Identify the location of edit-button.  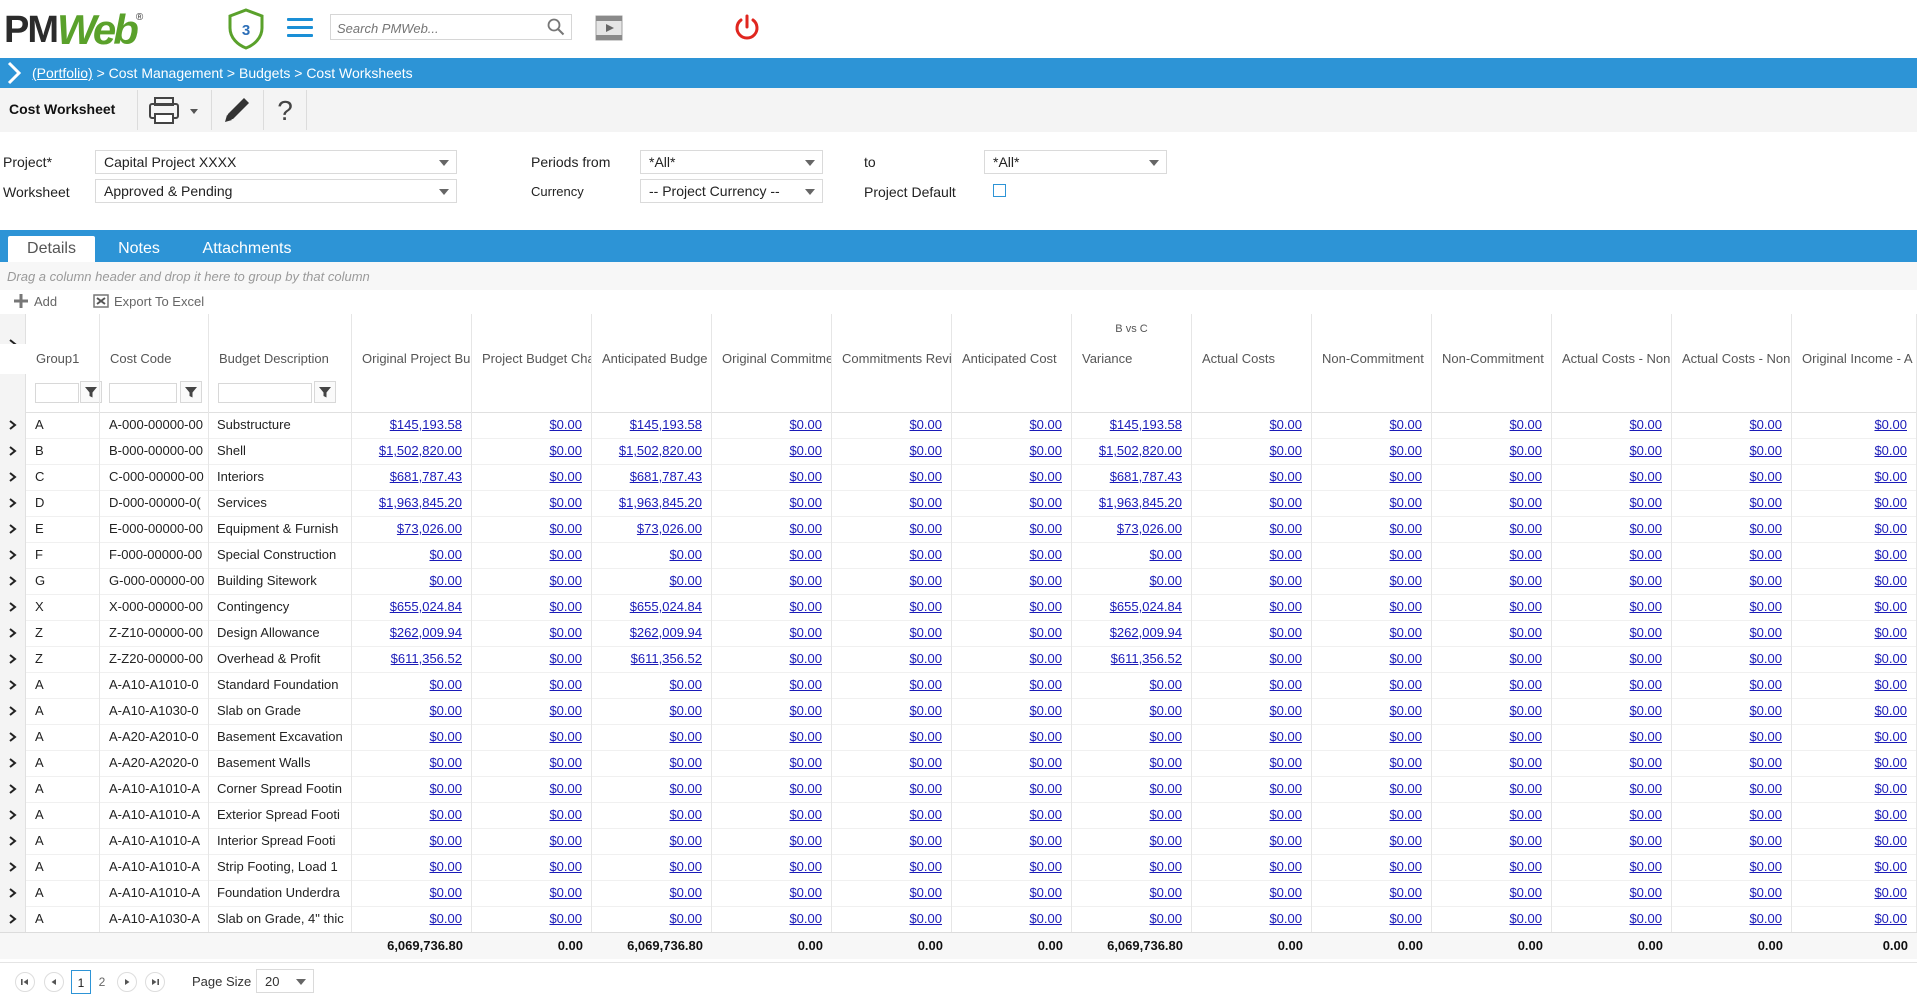
(236, 110).